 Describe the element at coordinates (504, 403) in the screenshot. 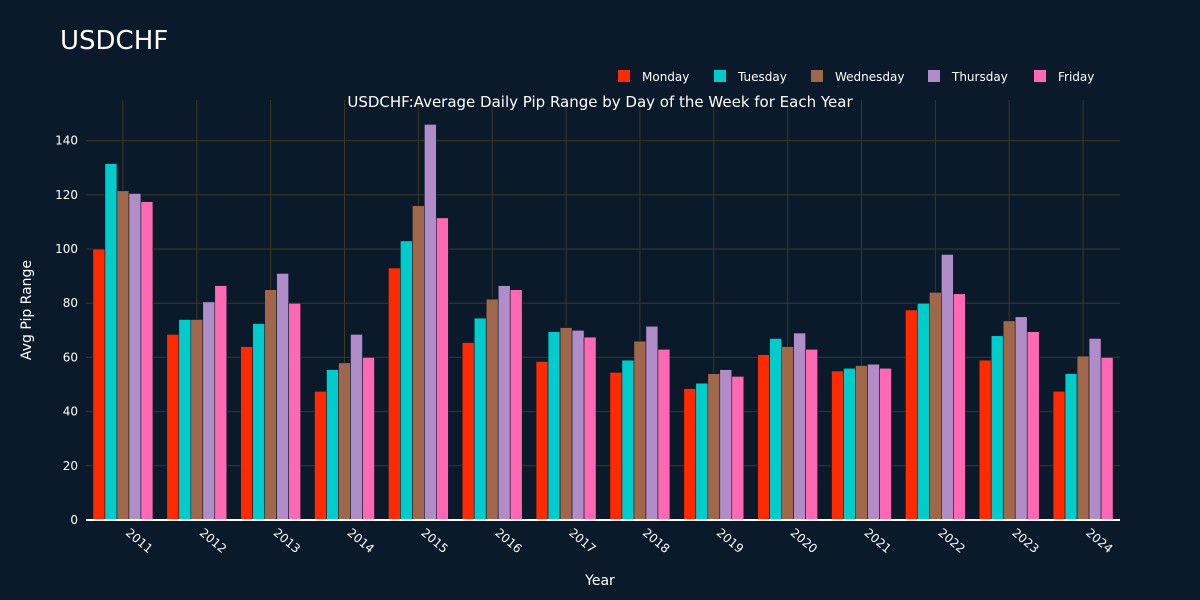

I see `bar-thursday-2016` at that location.